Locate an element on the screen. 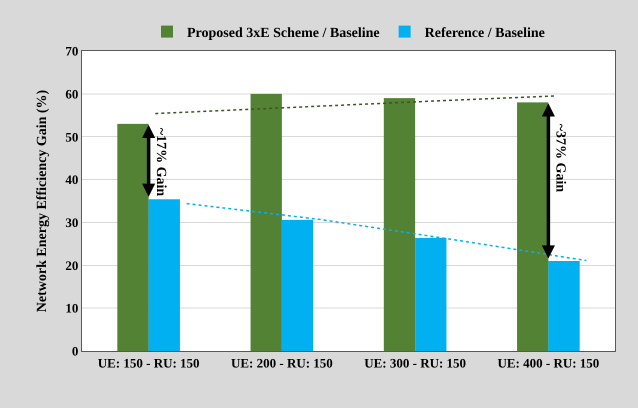 The image size is (638, 408). y-axis-title: Network Energy Efficiency Gain (%) is located at coordinates (42, 200).